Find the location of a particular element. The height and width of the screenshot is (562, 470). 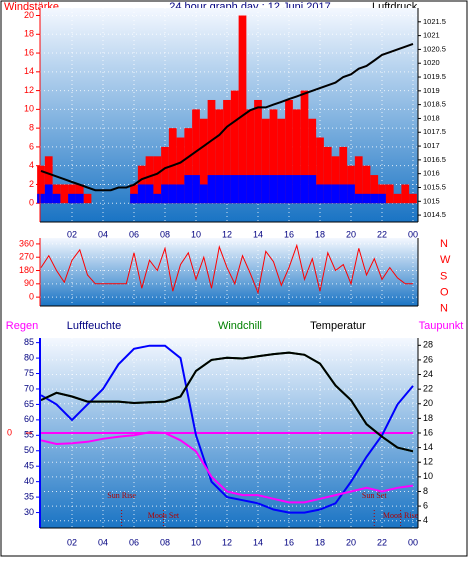

y-tick-label: 35 is located at coordinates (29, 496).